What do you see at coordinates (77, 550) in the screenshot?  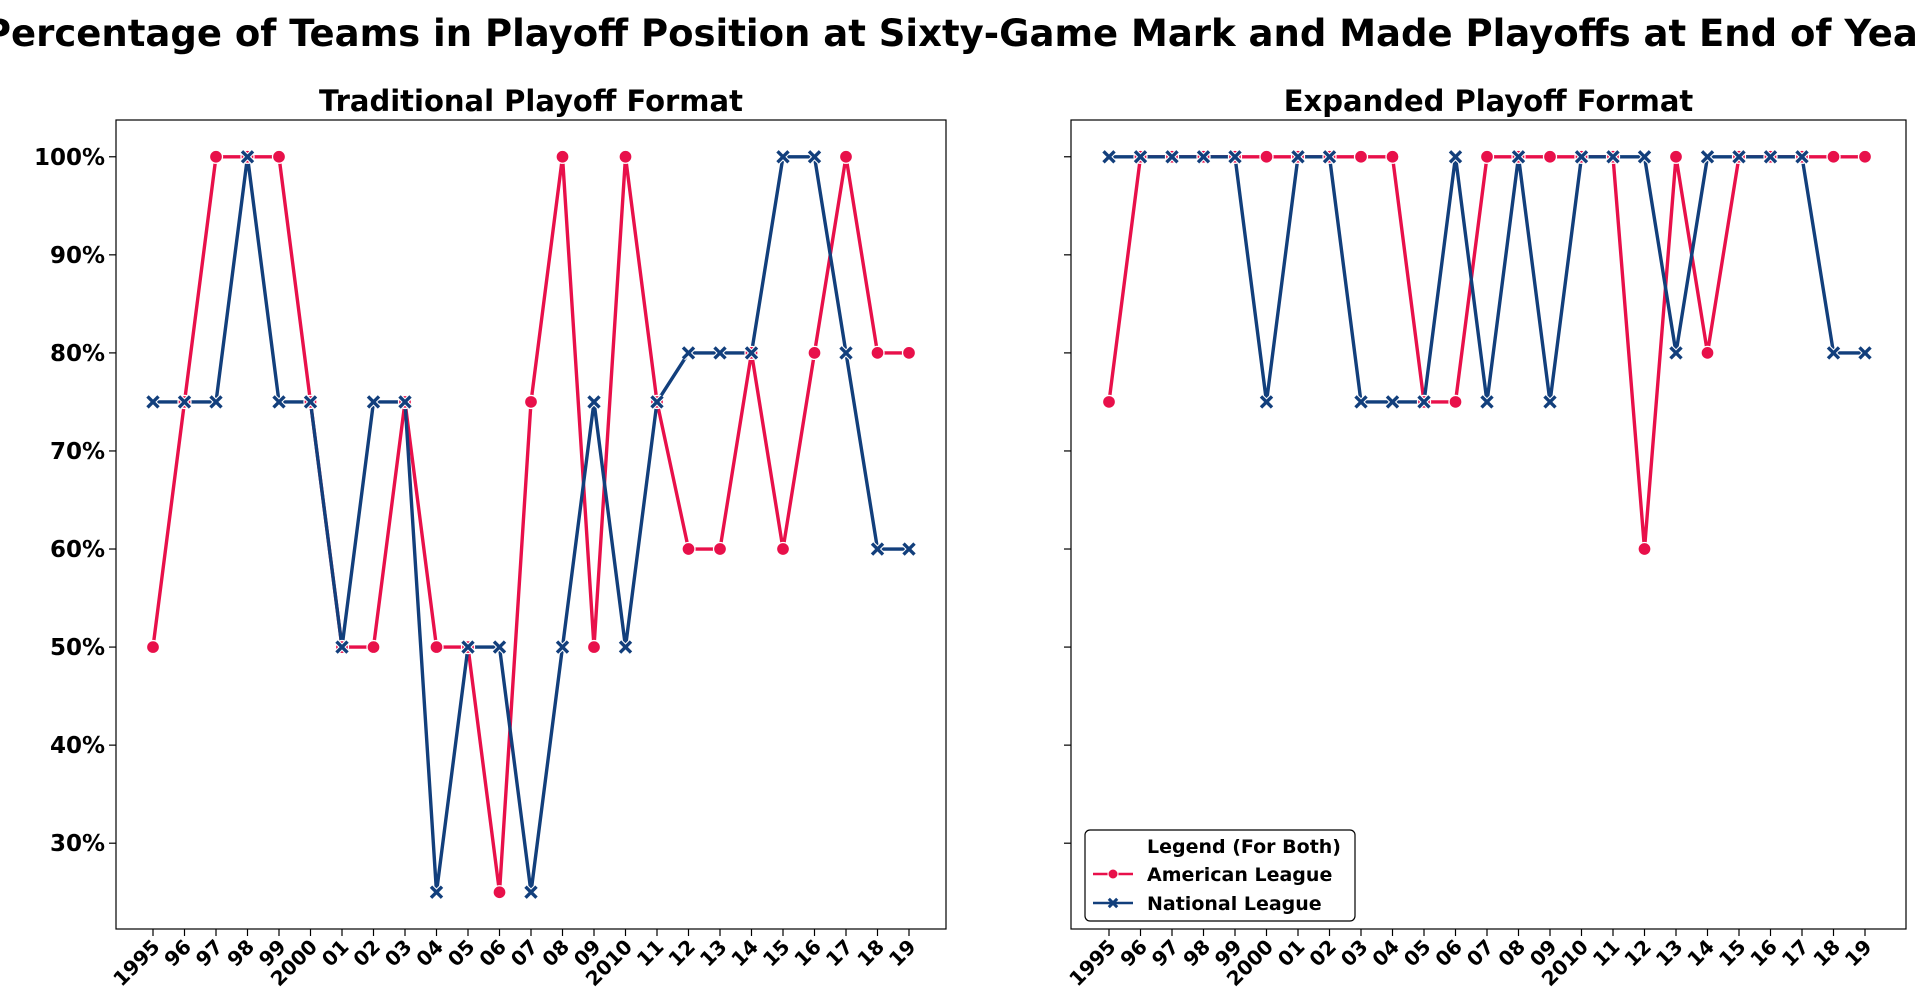 I see `y-tick-label: 60%` at bounding box center [77, 550].